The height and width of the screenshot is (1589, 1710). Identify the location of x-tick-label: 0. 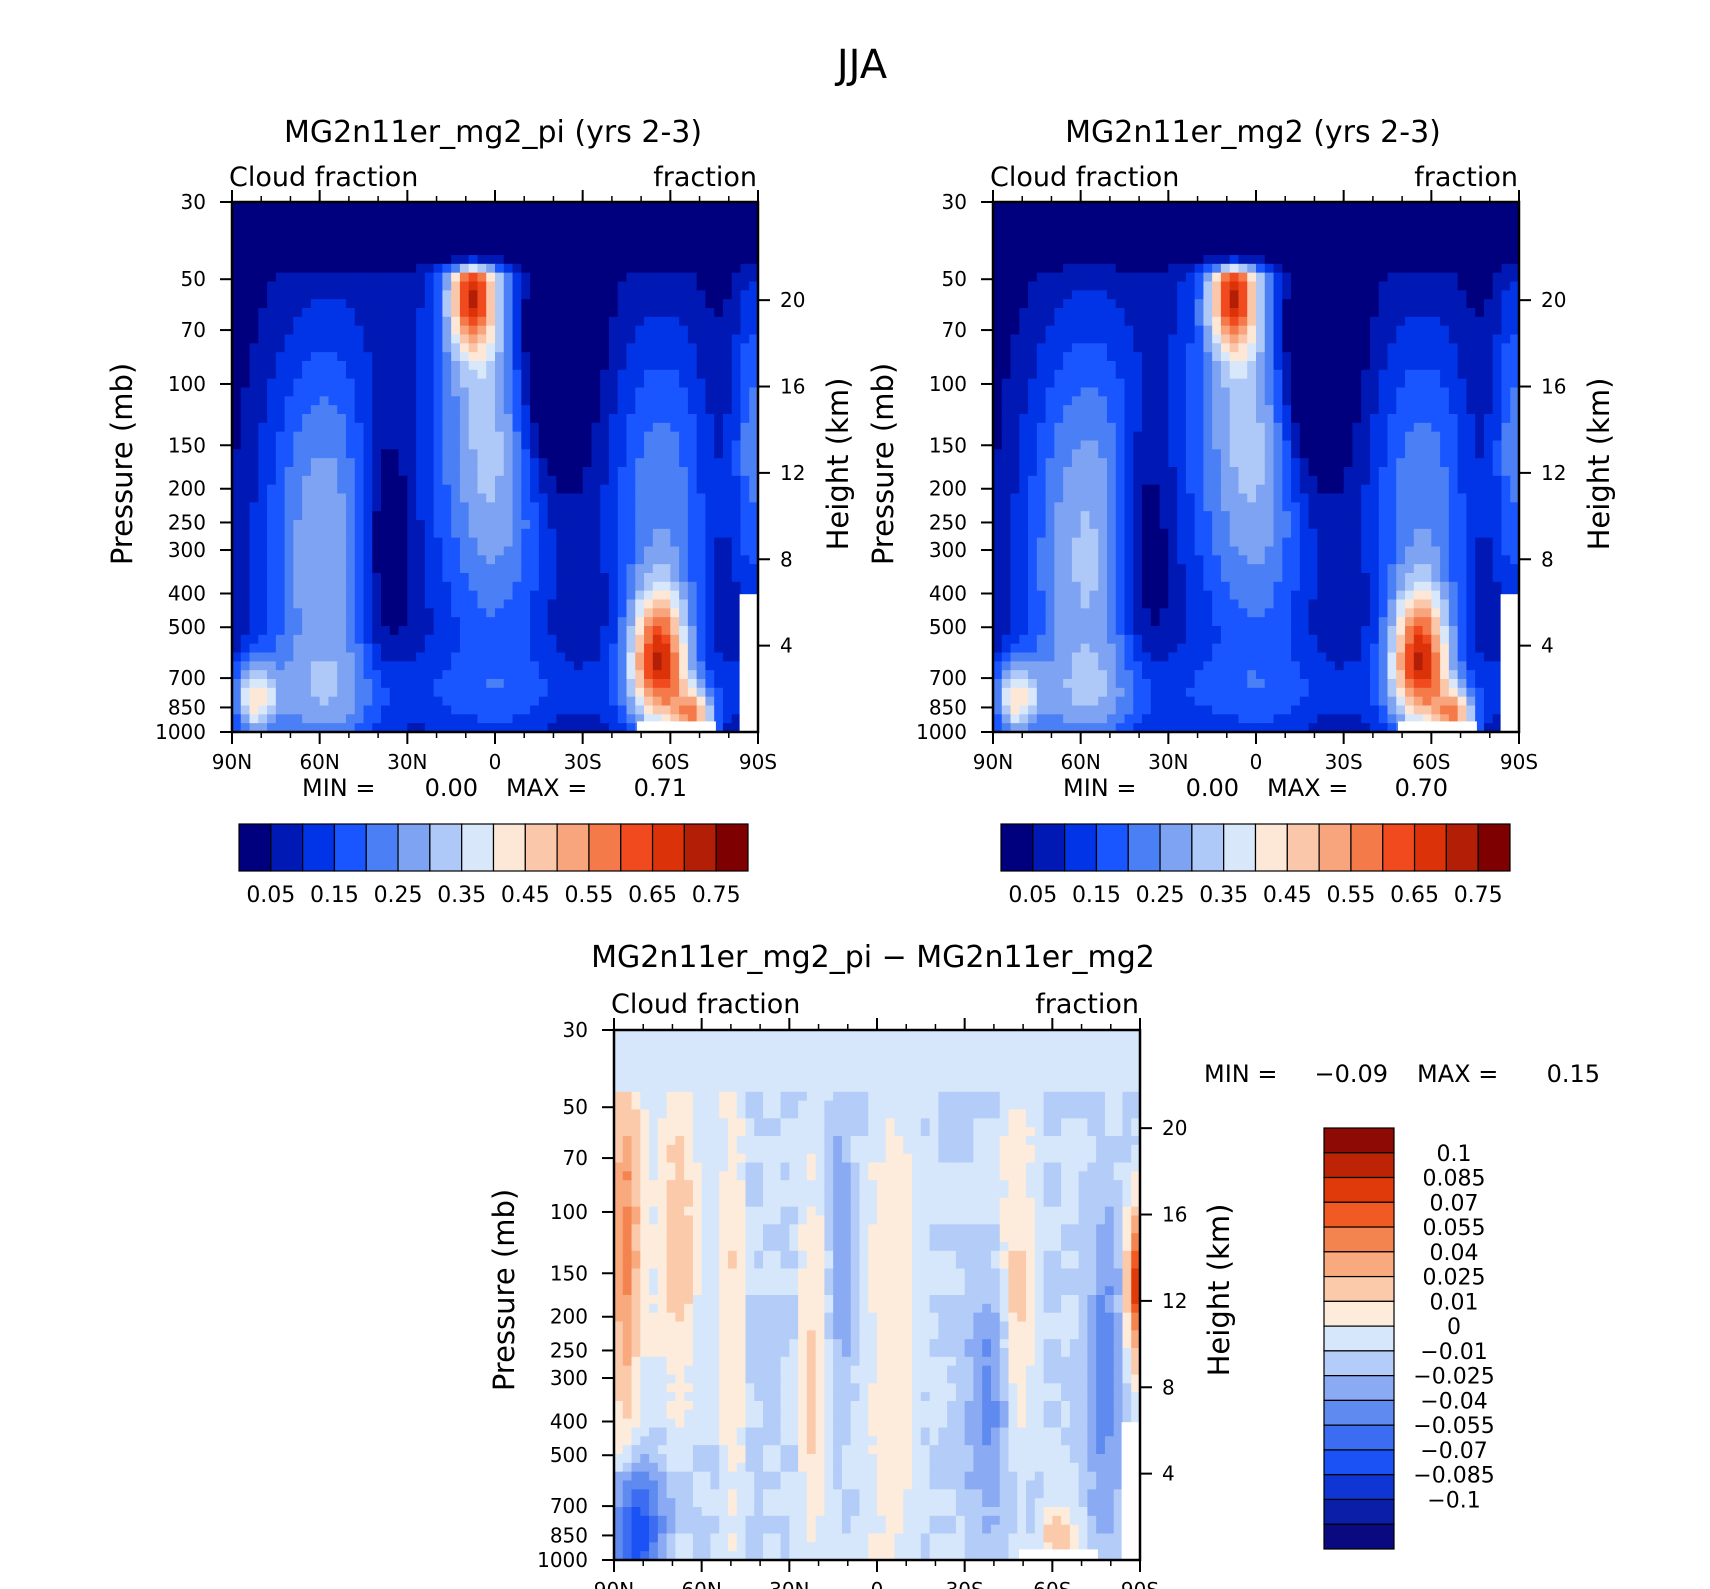
(495, 762).